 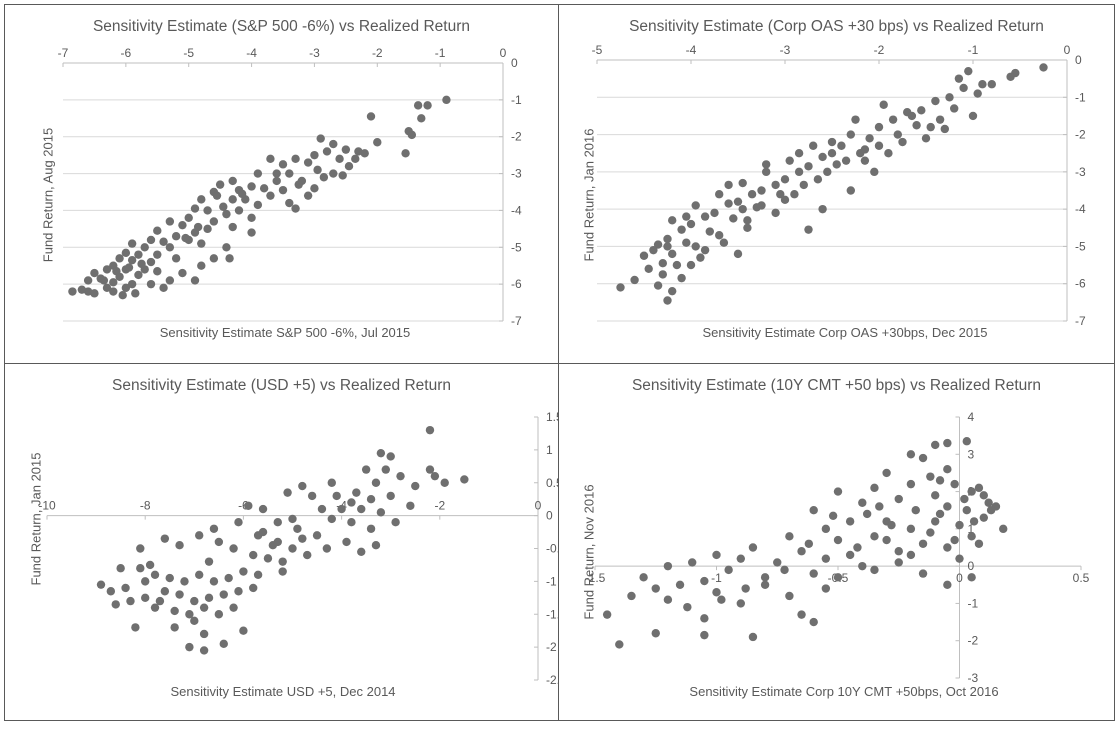 I want to click on y-tick-label: -3, so click(x=1080, y=172).